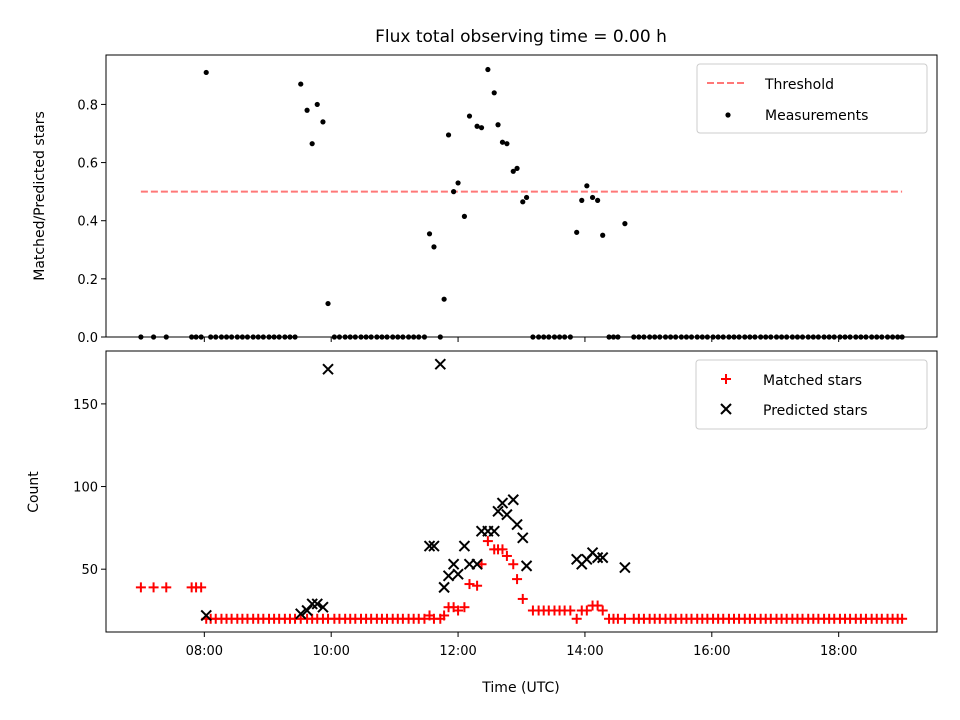 The image size is (960, 720). Describe the element at coordinates (728, 115) in the screenshot. I see `measurements-legend-marker` at that location.